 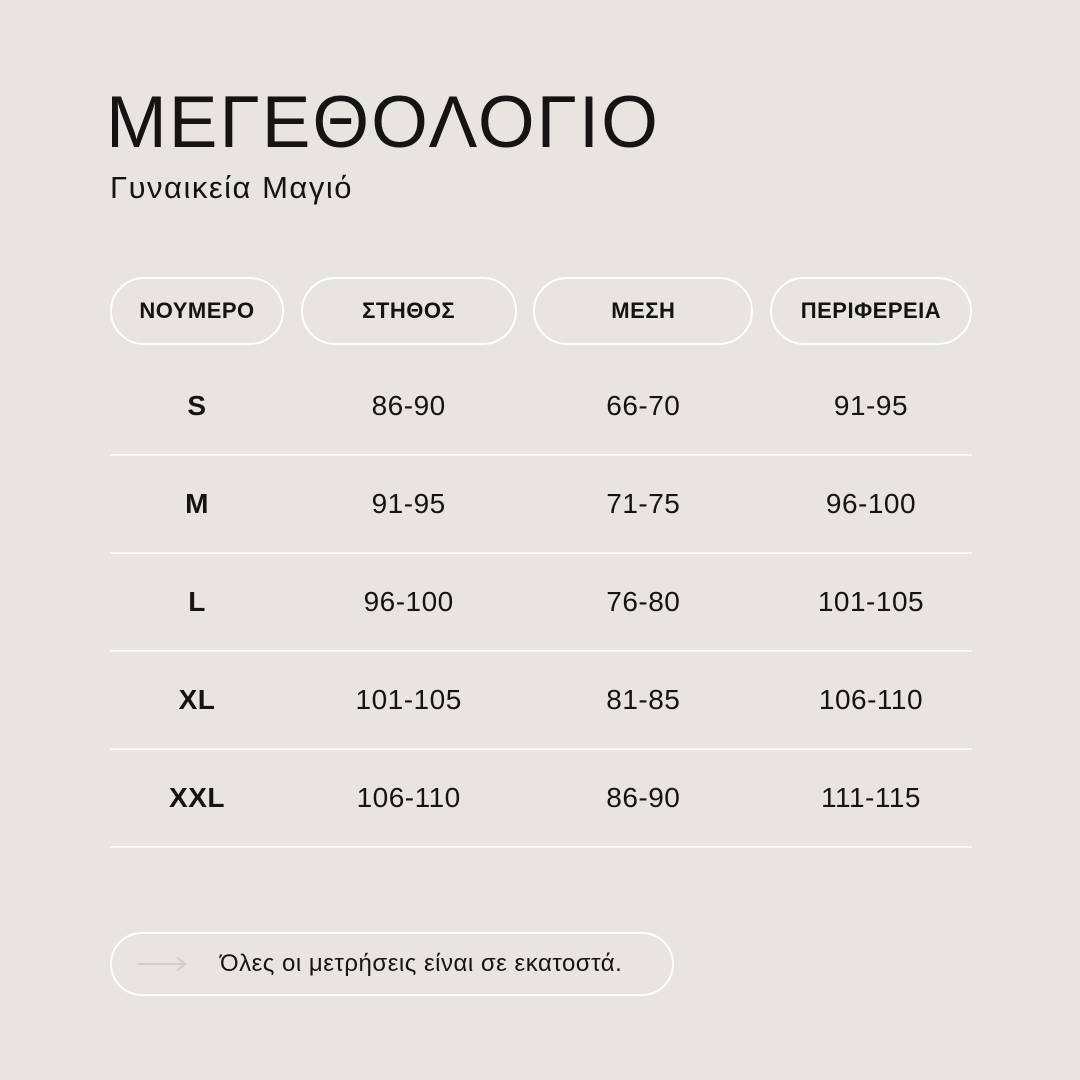 I want to click on header-pill-size: ΝΟΥΜΕΡΟ, so click(x=197, y=311).